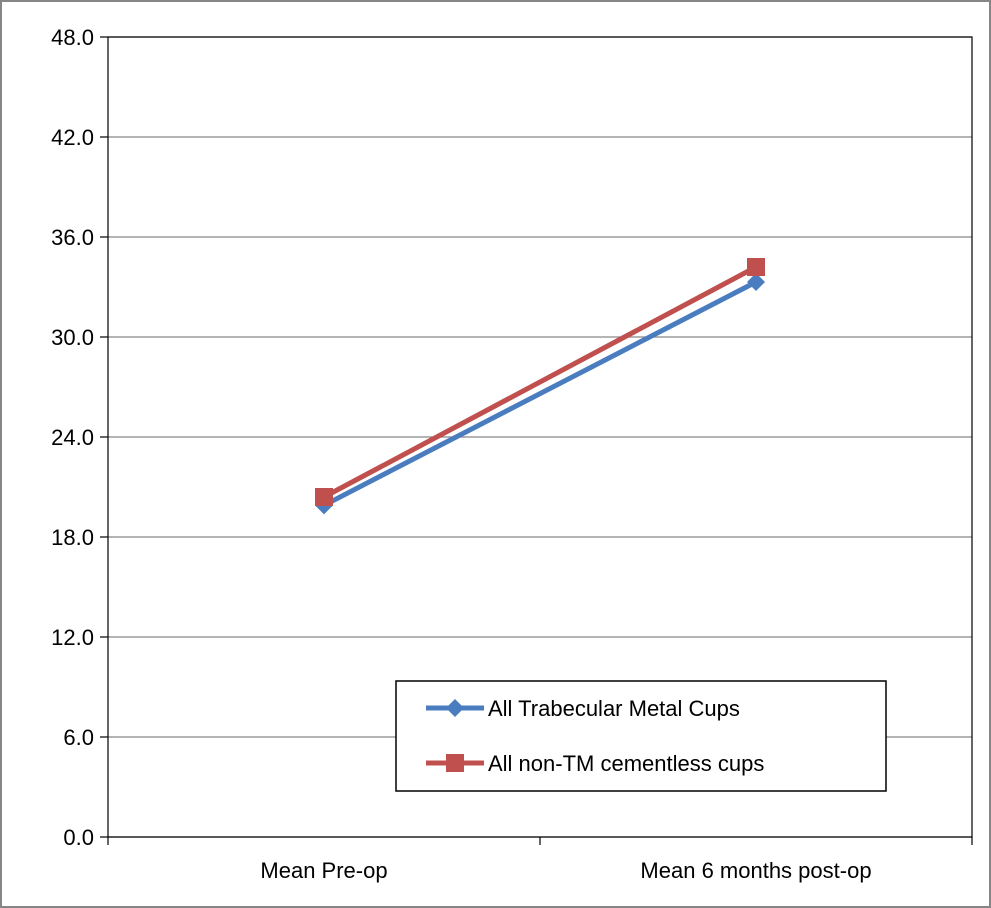 The image size is (991, 908). I want to click on x-tick-label: Mean Pre-op, so click(323, 870).